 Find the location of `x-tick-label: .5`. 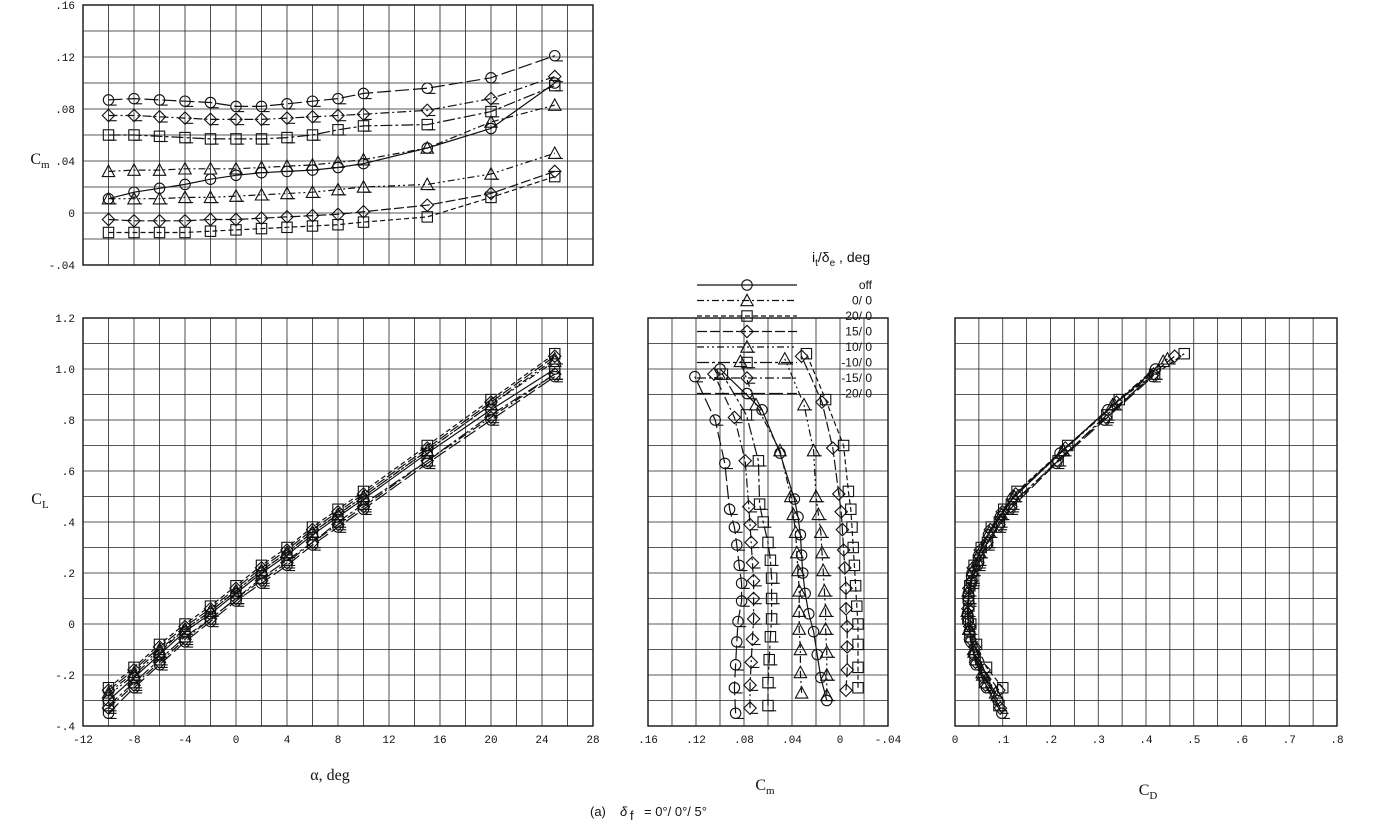

x-tick-label: .5 is located at coordinates (1193, 741).